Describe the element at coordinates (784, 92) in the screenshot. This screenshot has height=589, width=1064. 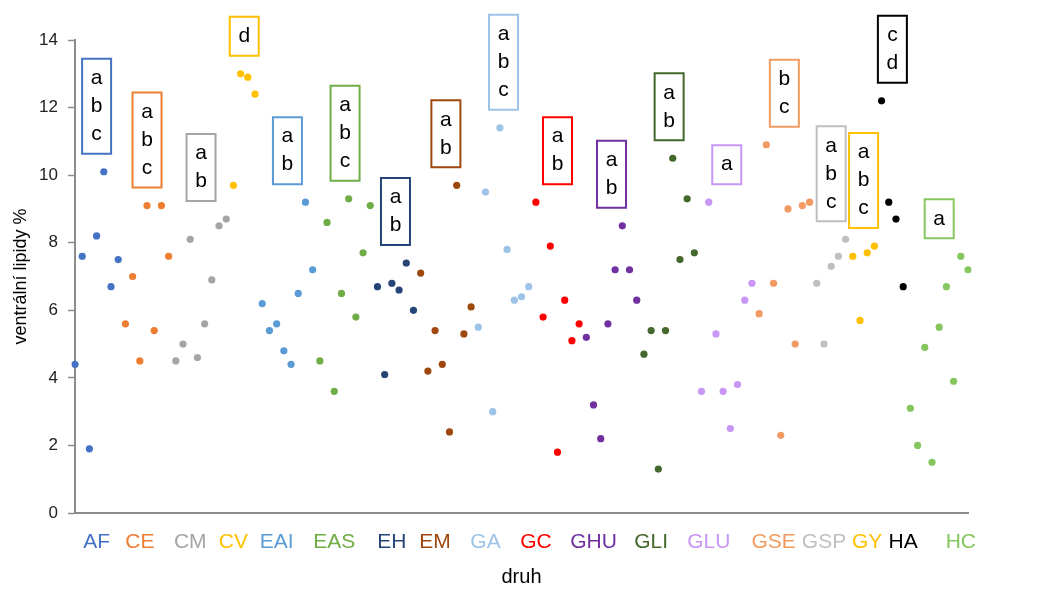
I see `annotation: b c` at that location.